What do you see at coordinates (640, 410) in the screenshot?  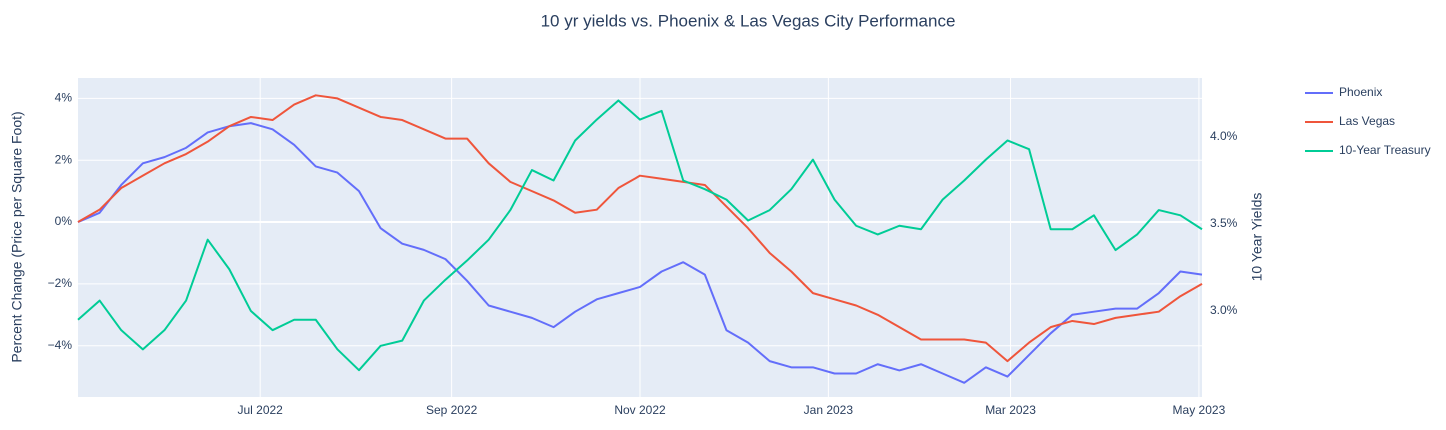 I see `x-tick-label: Nov 2022` at bounding box center [640, 410].